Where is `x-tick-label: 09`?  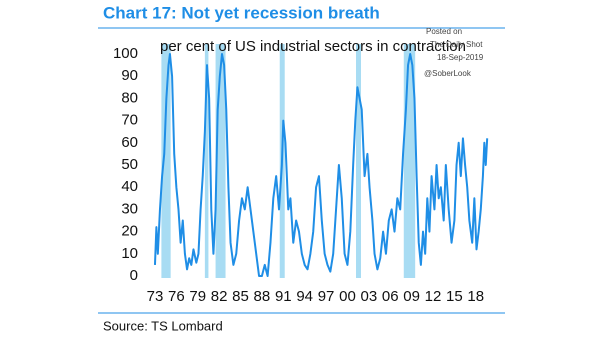
x-tick-label: 09 is located at coordinates (411, 296).